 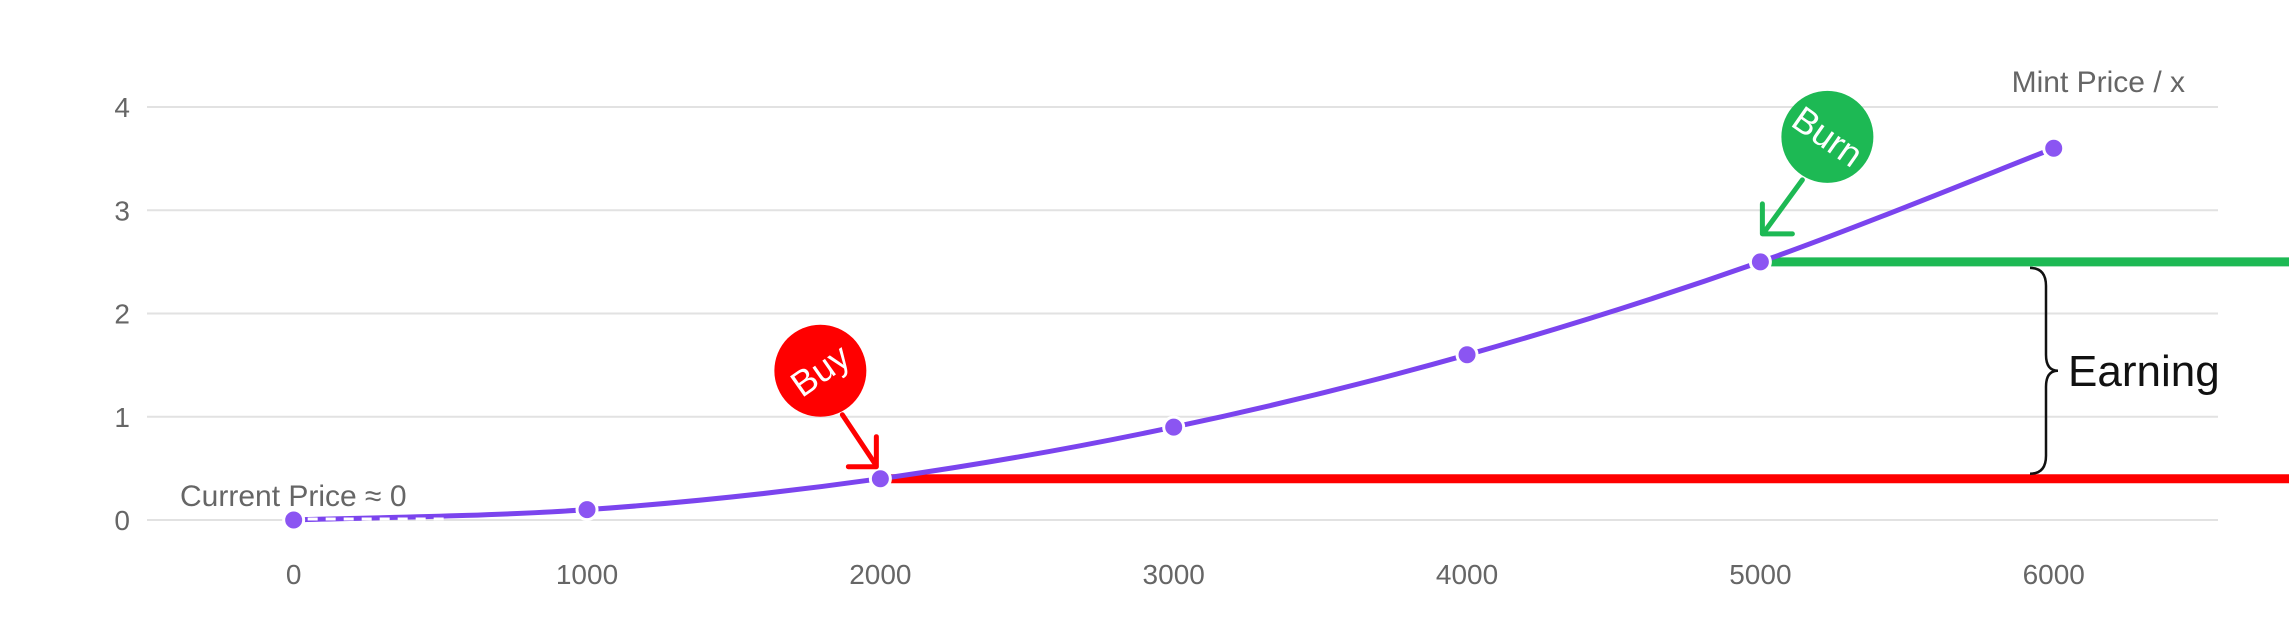 I want to click on x-tick-label: 4000, so click(x=1467, y=574).